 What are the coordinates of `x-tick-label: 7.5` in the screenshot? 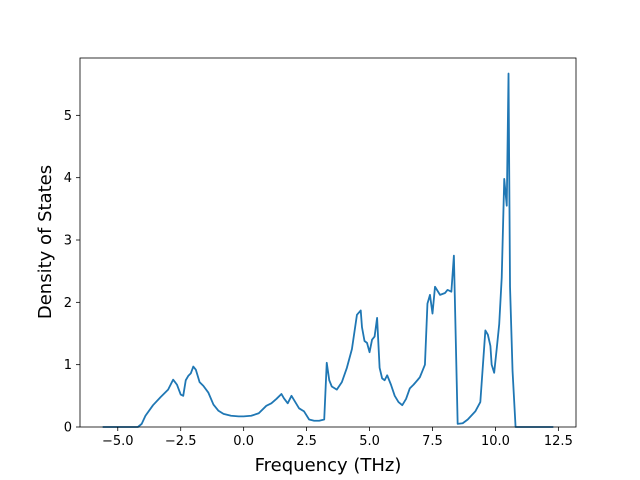 It's located at (432, 441).